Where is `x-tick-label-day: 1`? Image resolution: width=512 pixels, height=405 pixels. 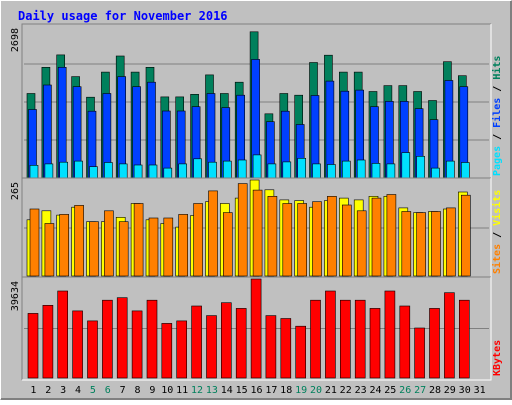 x-tick-label-day: 1 is located at coordinates (33, 390).